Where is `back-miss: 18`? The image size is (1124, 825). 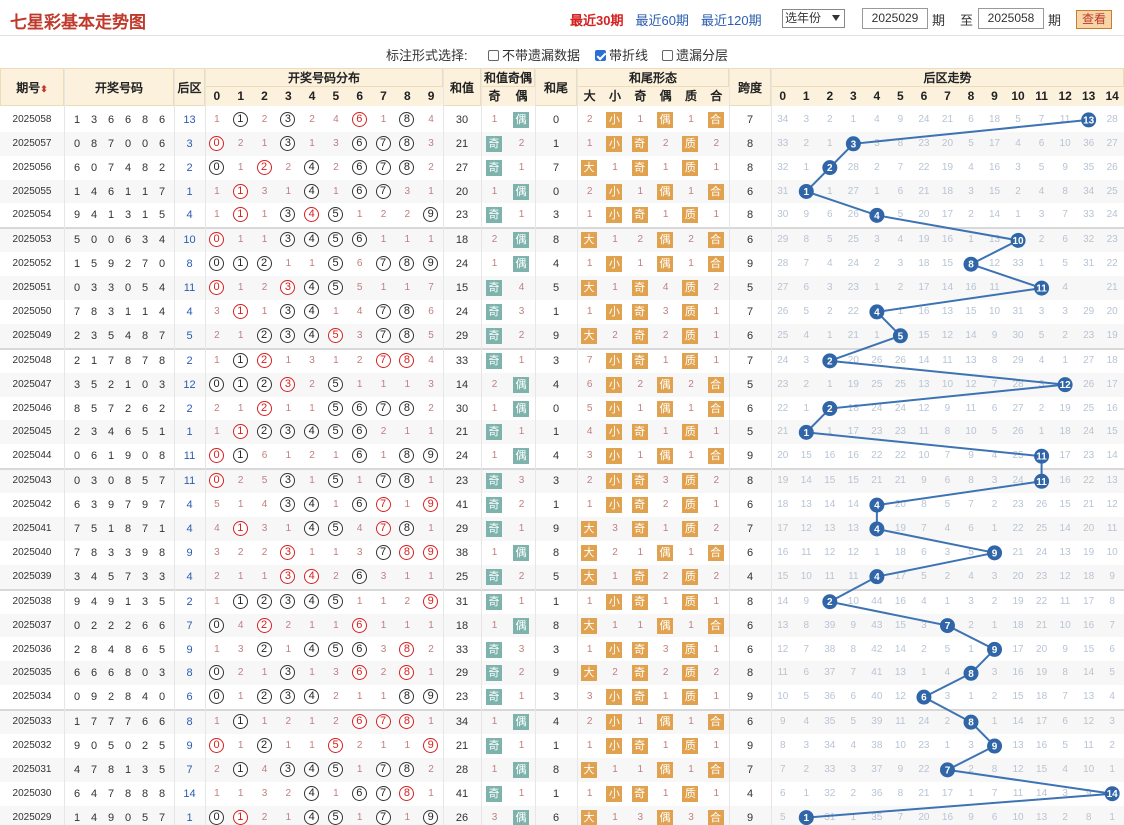
back-miss: 18 is located at coordinates (1089, 576).